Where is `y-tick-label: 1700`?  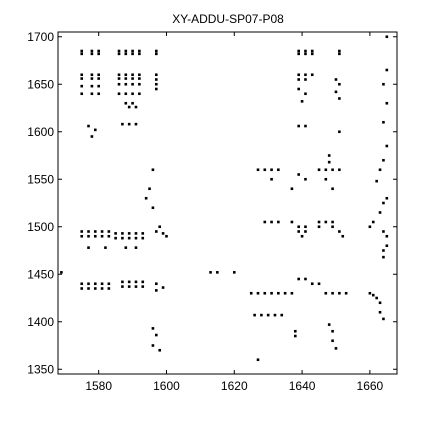
y-tick-label: 1700 is located at coordinates (40, 37).